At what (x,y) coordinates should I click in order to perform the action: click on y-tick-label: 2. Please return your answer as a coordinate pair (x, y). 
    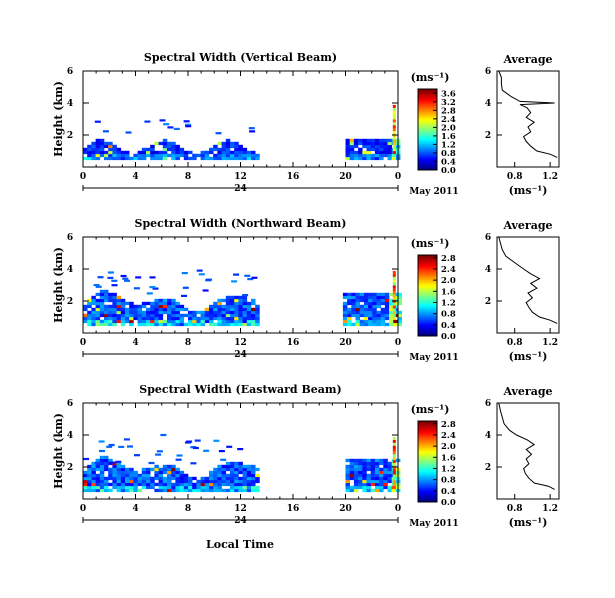
    Looking at the image, I should click on (70, 136).